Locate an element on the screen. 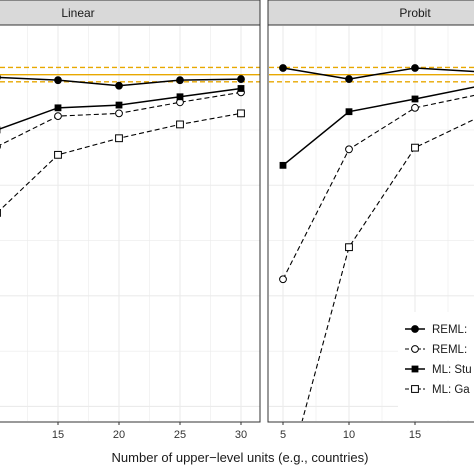 This screenshot has width=474, height=474. x-tick-label-linear: 15 is located at coordinates (58, 435).